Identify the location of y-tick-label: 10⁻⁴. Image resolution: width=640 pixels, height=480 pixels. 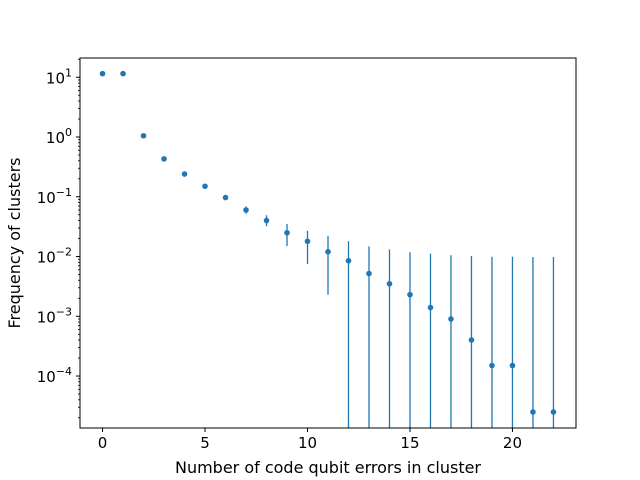
(54, 375).